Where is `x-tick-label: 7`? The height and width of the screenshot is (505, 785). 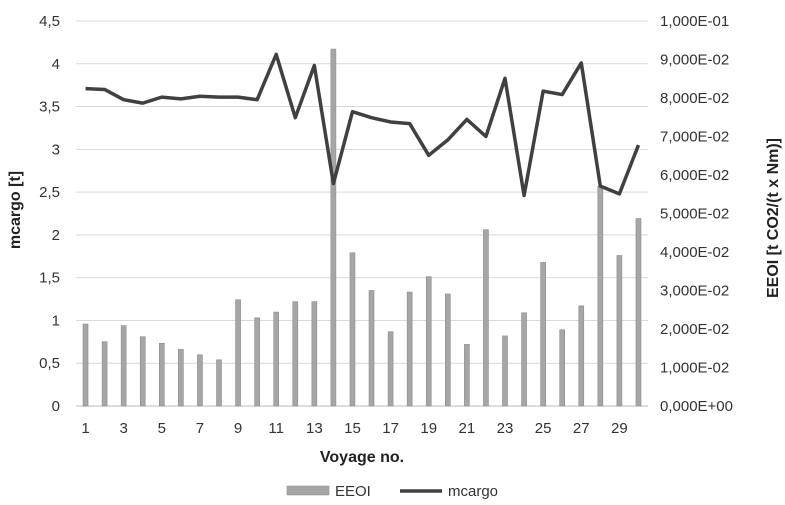
x-tick-label: 7 is located at coordinates (200, 428).